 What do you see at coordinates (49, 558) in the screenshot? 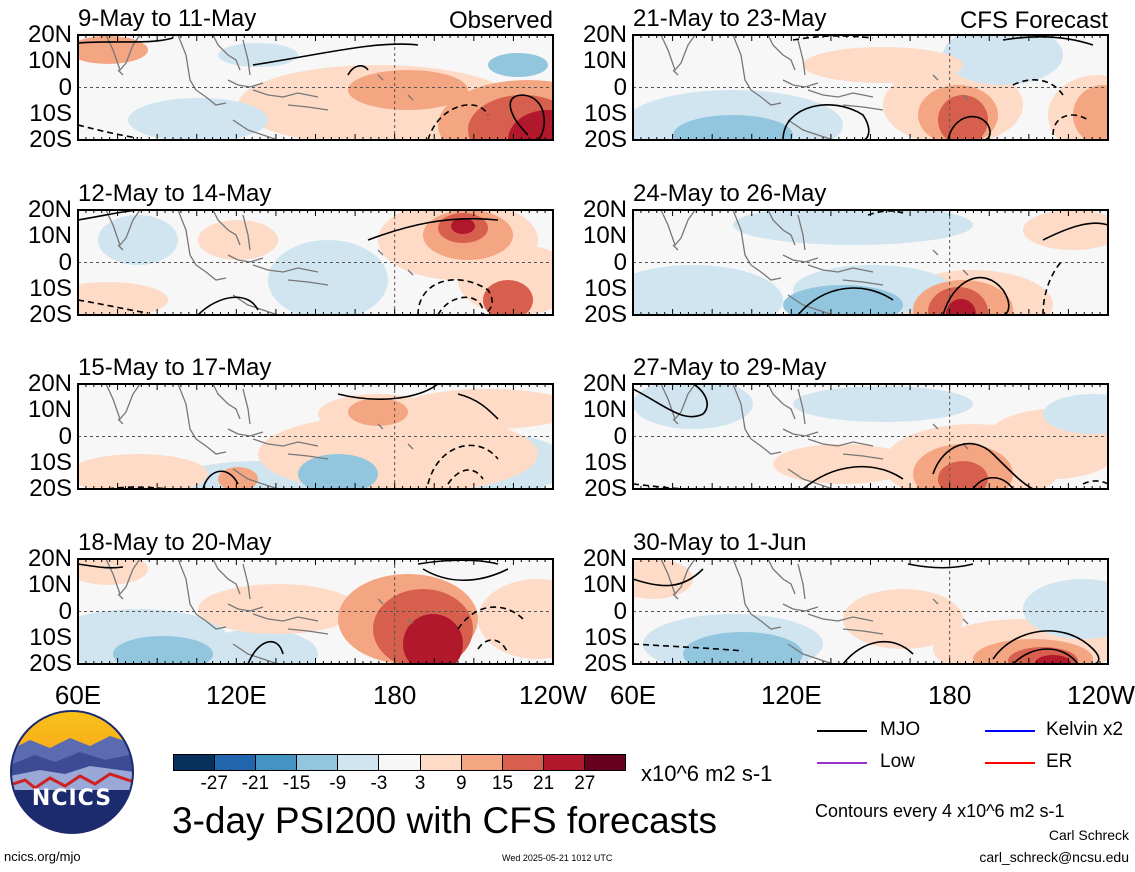
I see `lat-label: 20N` at bounding box center [49, 558].